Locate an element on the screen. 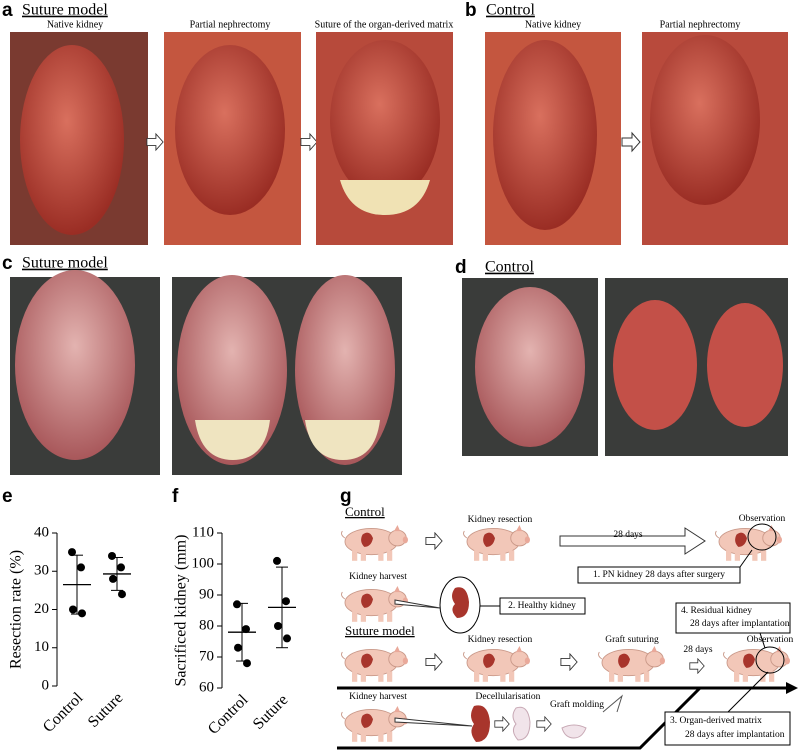  y-tick-label: 110 is located at coordinates (203, 532).